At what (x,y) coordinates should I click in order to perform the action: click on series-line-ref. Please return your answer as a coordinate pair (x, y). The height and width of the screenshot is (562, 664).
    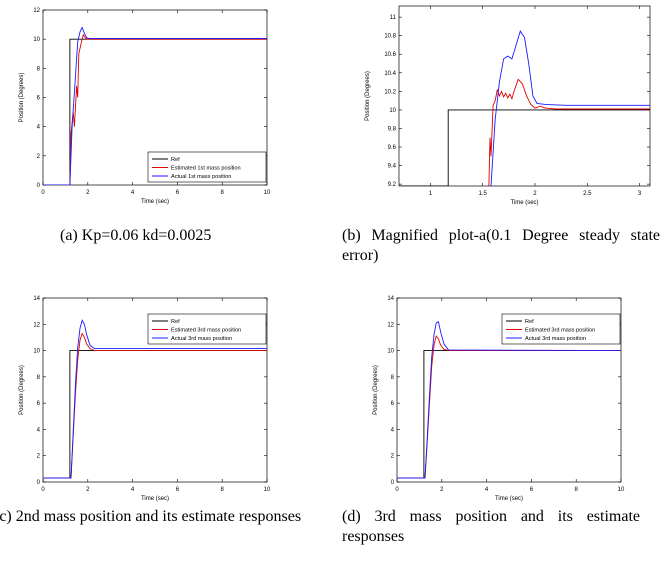
    Looking at the image, I should click on (524, 147).